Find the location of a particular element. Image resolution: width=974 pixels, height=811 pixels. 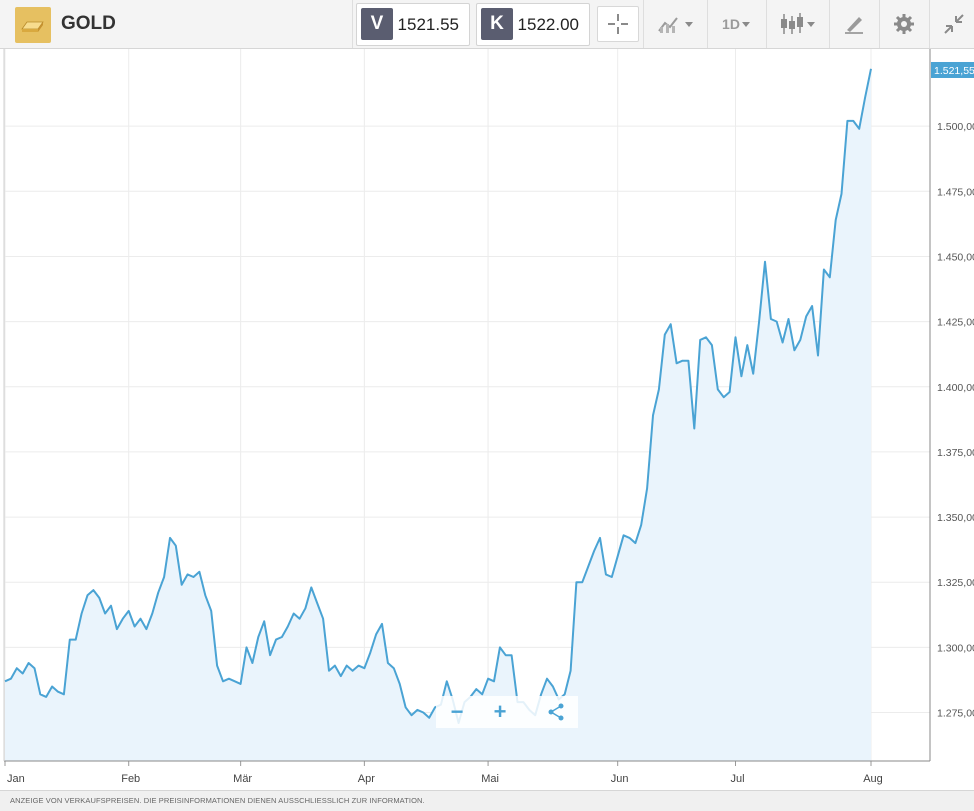

buy-price-box: K 1522.00 is located at coordinates (533, 24).